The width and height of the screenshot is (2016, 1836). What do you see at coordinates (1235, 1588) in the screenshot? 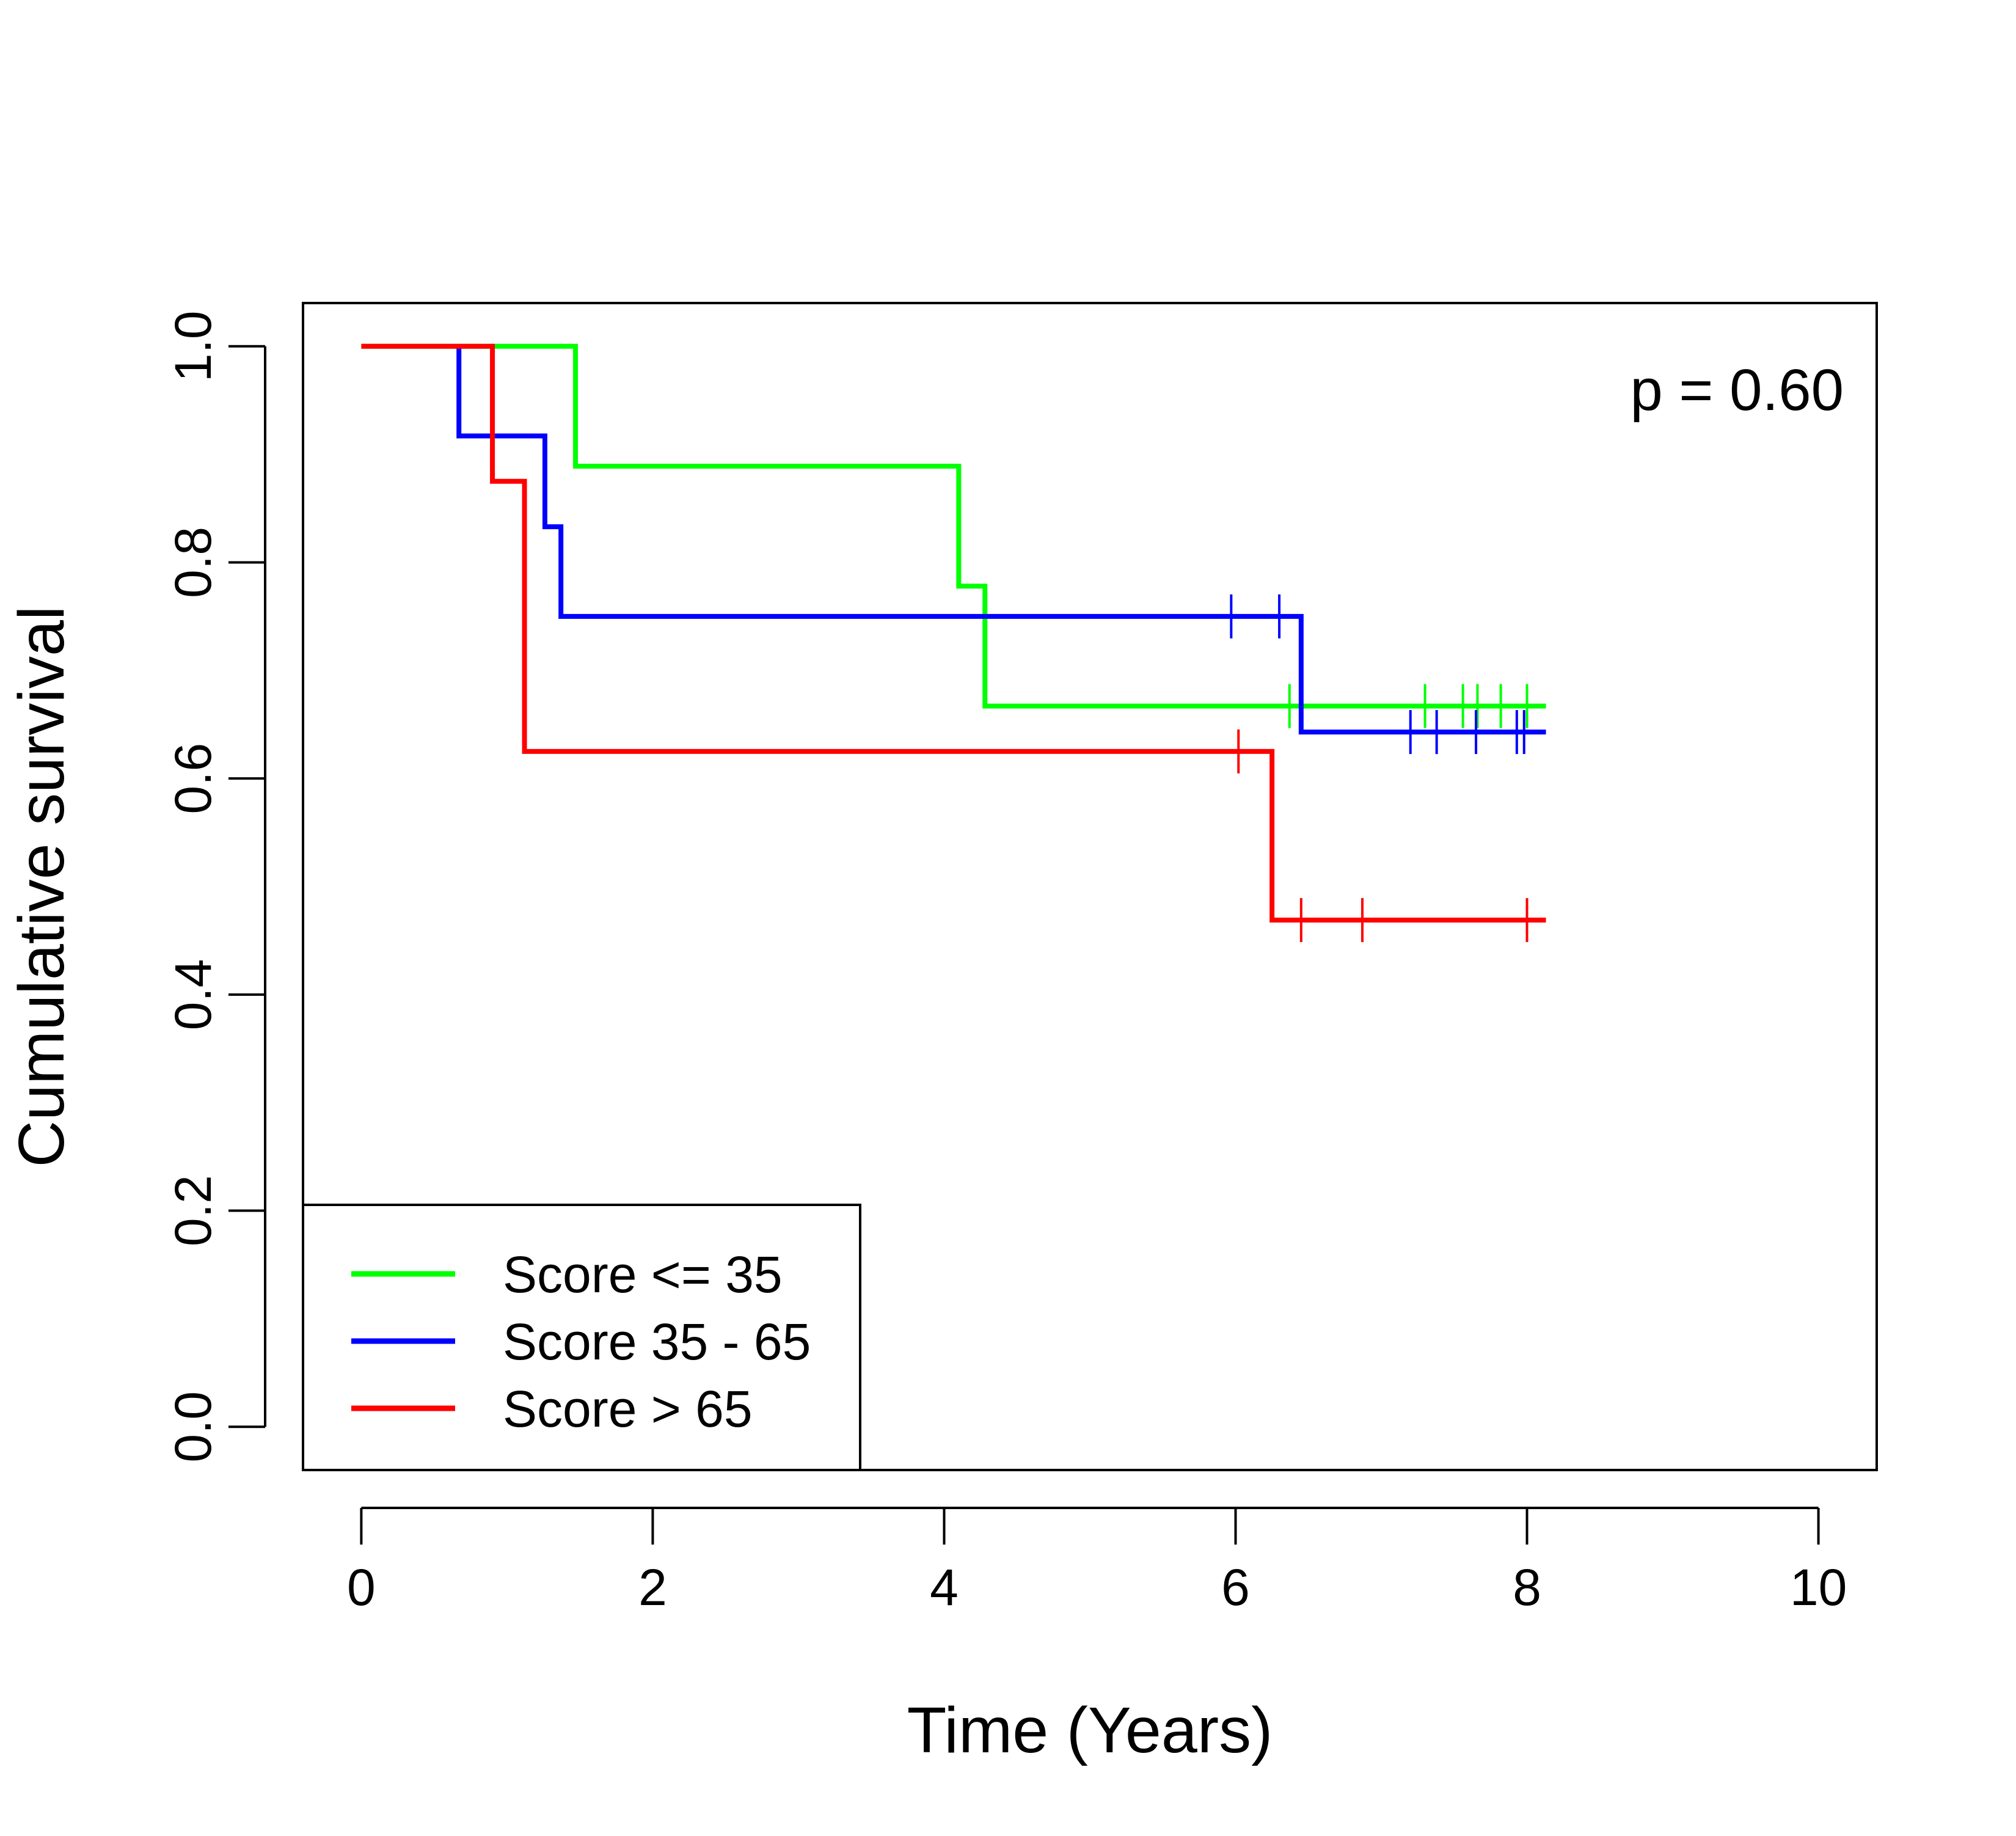
I see `x-tick-label: 6` at bounding box center [1235, 1588].